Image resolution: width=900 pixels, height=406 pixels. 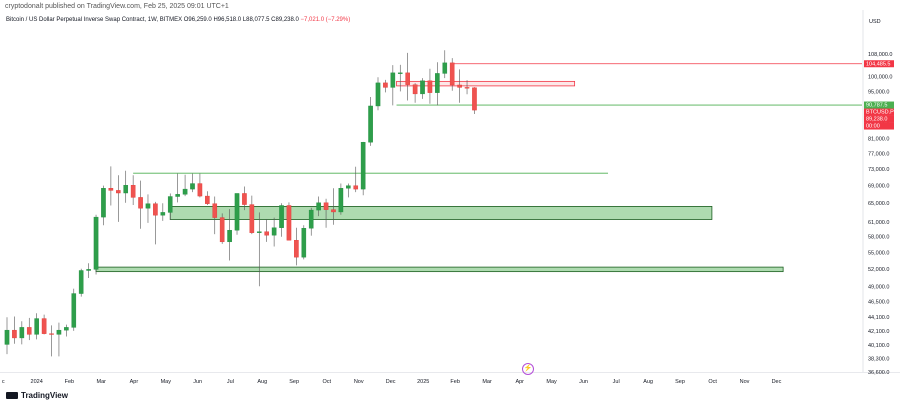 I want to click on price-tag-label: BTCUSD.P, so click(x=880, y=113).